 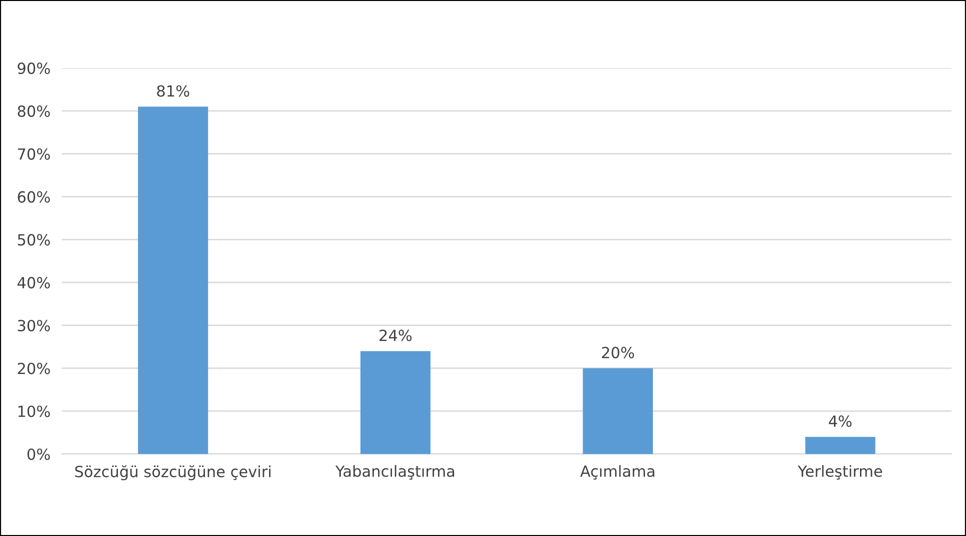 I want to click on x-tick-label: Sözcüğü sözcüğüne çeviri, so click(x=172, y=472).